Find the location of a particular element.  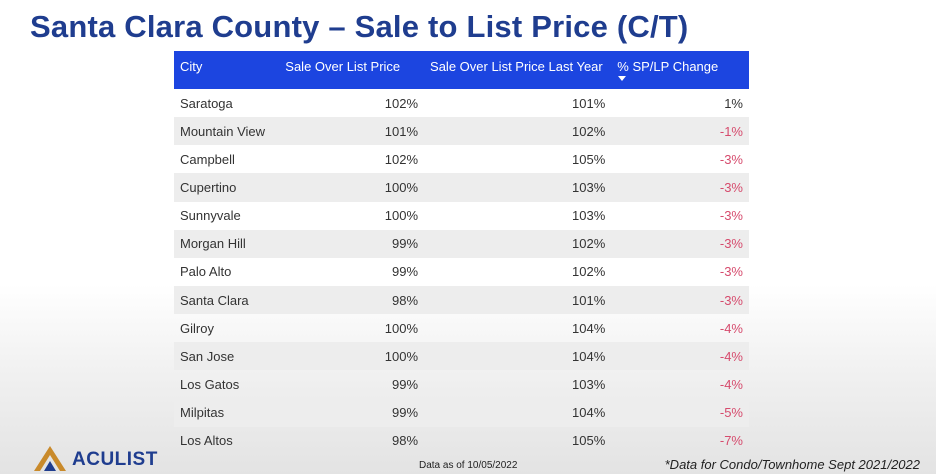

cell-city: Campbell is located at coordinates (207, 159).